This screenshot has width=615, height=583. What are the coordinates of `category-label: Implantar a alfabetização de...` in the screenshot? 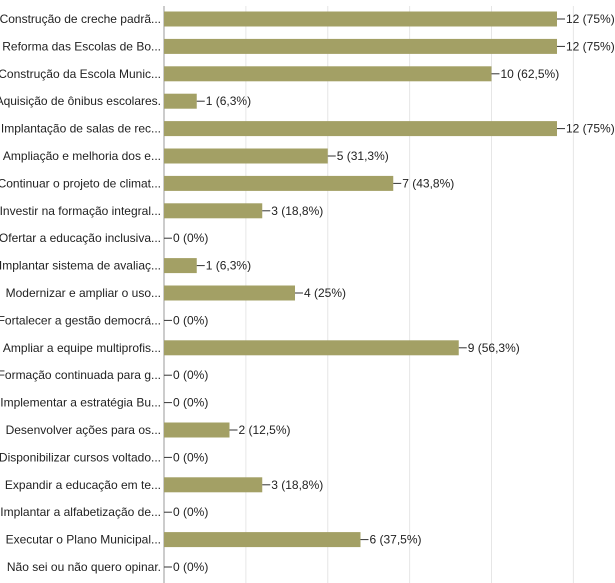 It's located at (80, 512).